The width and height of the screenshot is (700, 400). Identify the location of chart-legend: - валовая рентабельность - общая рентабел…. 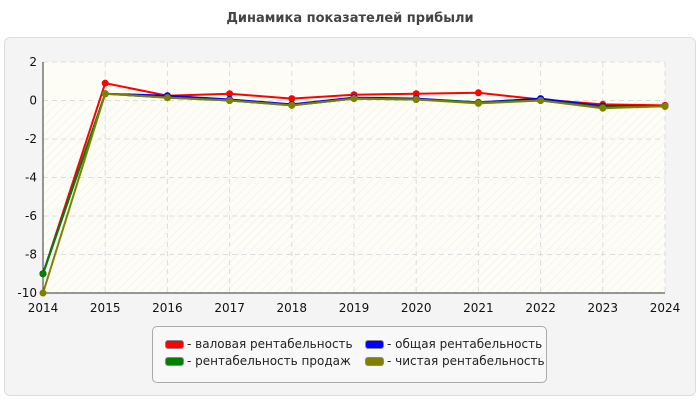
(349, 354).